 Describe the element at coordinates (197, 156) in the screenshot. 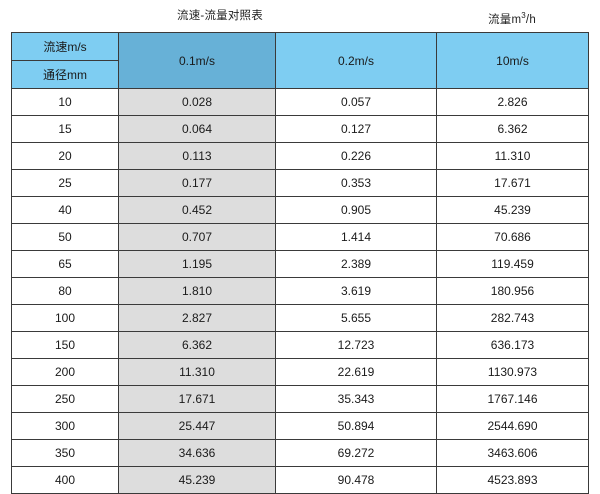

I see `cell-flow-0: 0.113` at that location.